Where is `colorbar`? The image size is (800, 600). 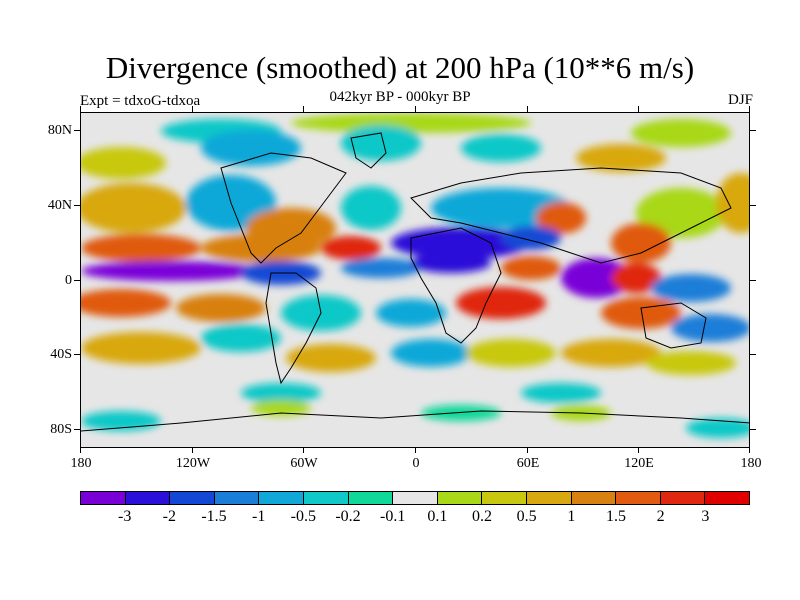 colorbar is located at coordinates (415, 498).